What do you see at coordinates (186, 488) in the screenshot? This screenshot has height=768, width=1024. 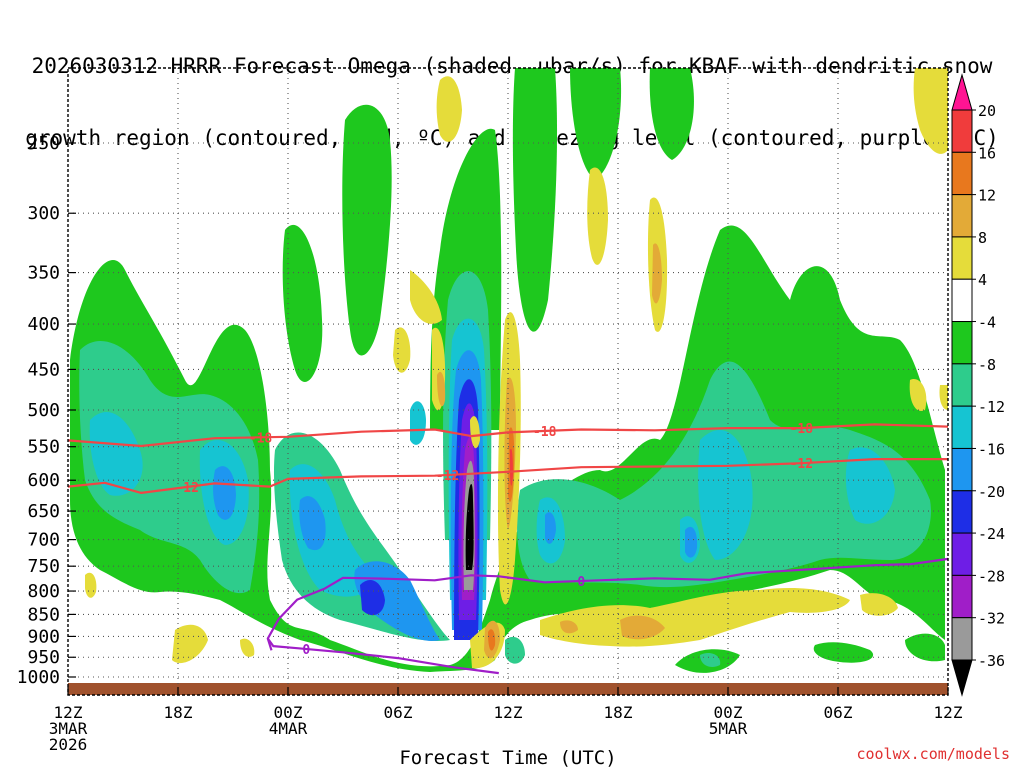 I see `contour-label: -12` at bounding box center [186, 488].